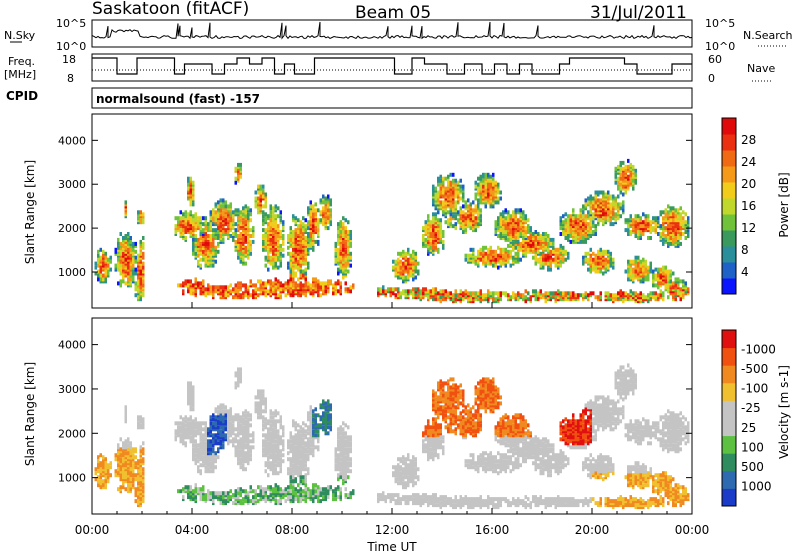 This screenshot has height=554, width=800. What do you see at coordinates (392, 66) in the screenshot?
I see `freq-trace` at bounding box center [392, 66].